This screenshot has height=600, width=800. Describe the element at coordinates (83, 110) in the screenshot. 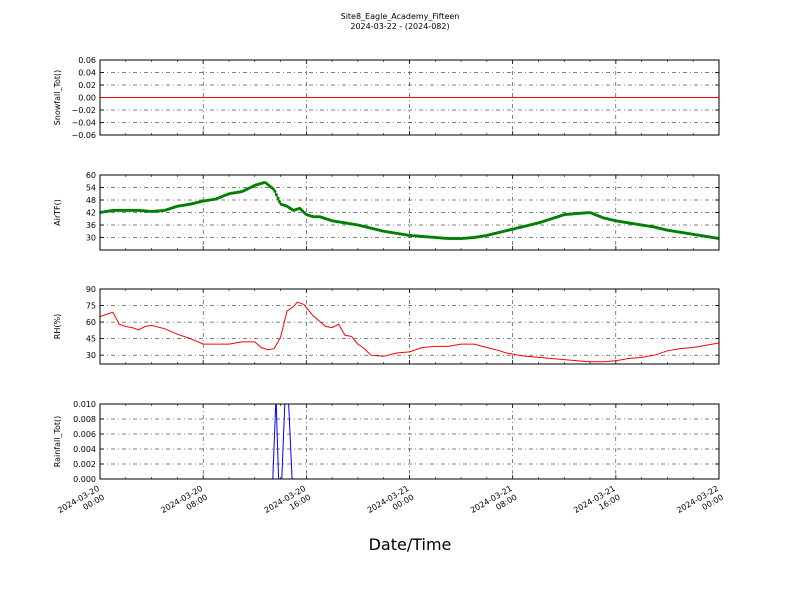

I see `y-tick-label: −0.02` at that location.